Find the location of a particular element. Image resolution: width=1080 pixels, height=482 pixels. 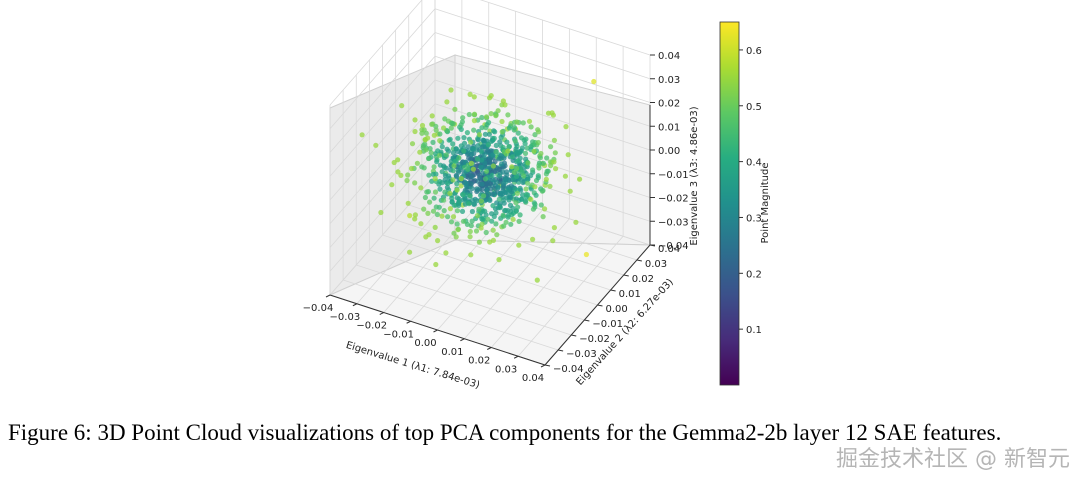

colorbar-tick-label: 0.1 is located at coordinates (754, 330).